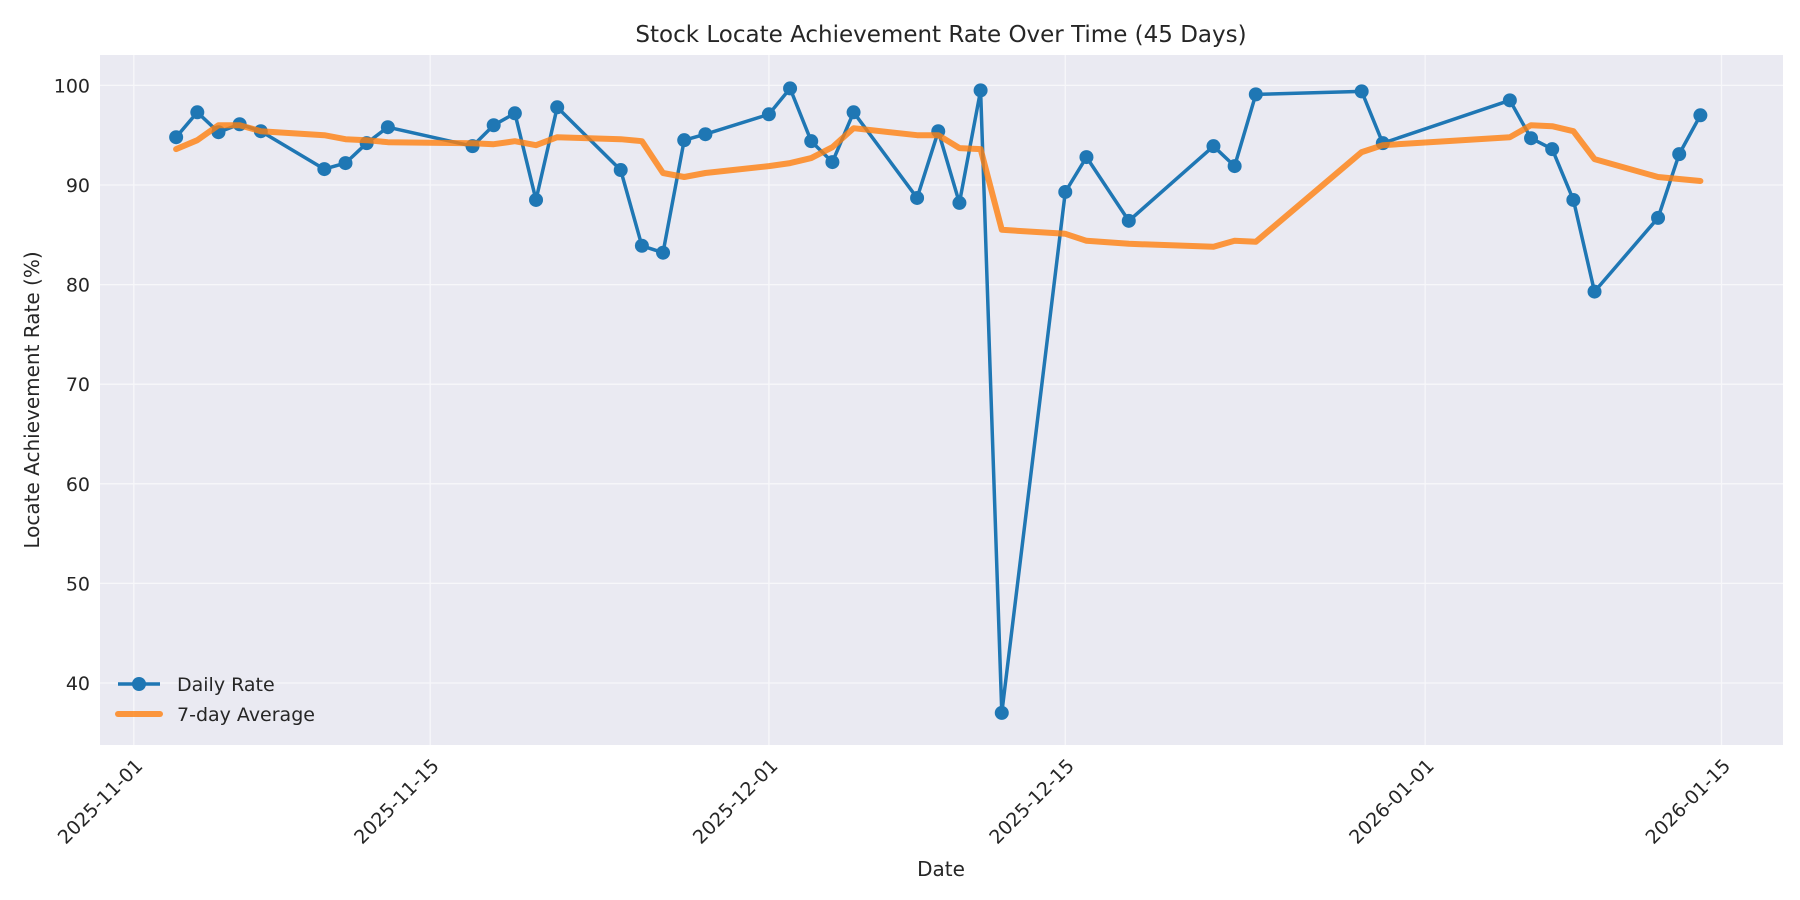  I want to click on y-tick-label: 40, so click(78, 684).